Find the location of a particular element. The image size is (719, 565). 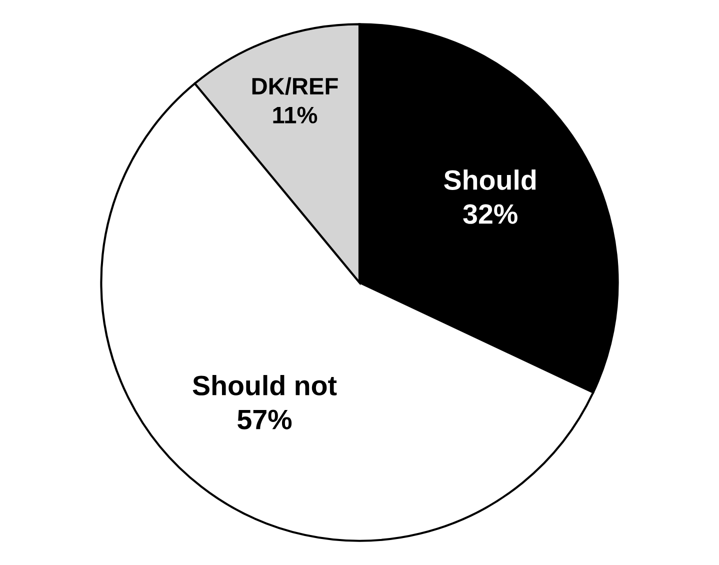

slice-label: Should is located at coordinates (490, 180).